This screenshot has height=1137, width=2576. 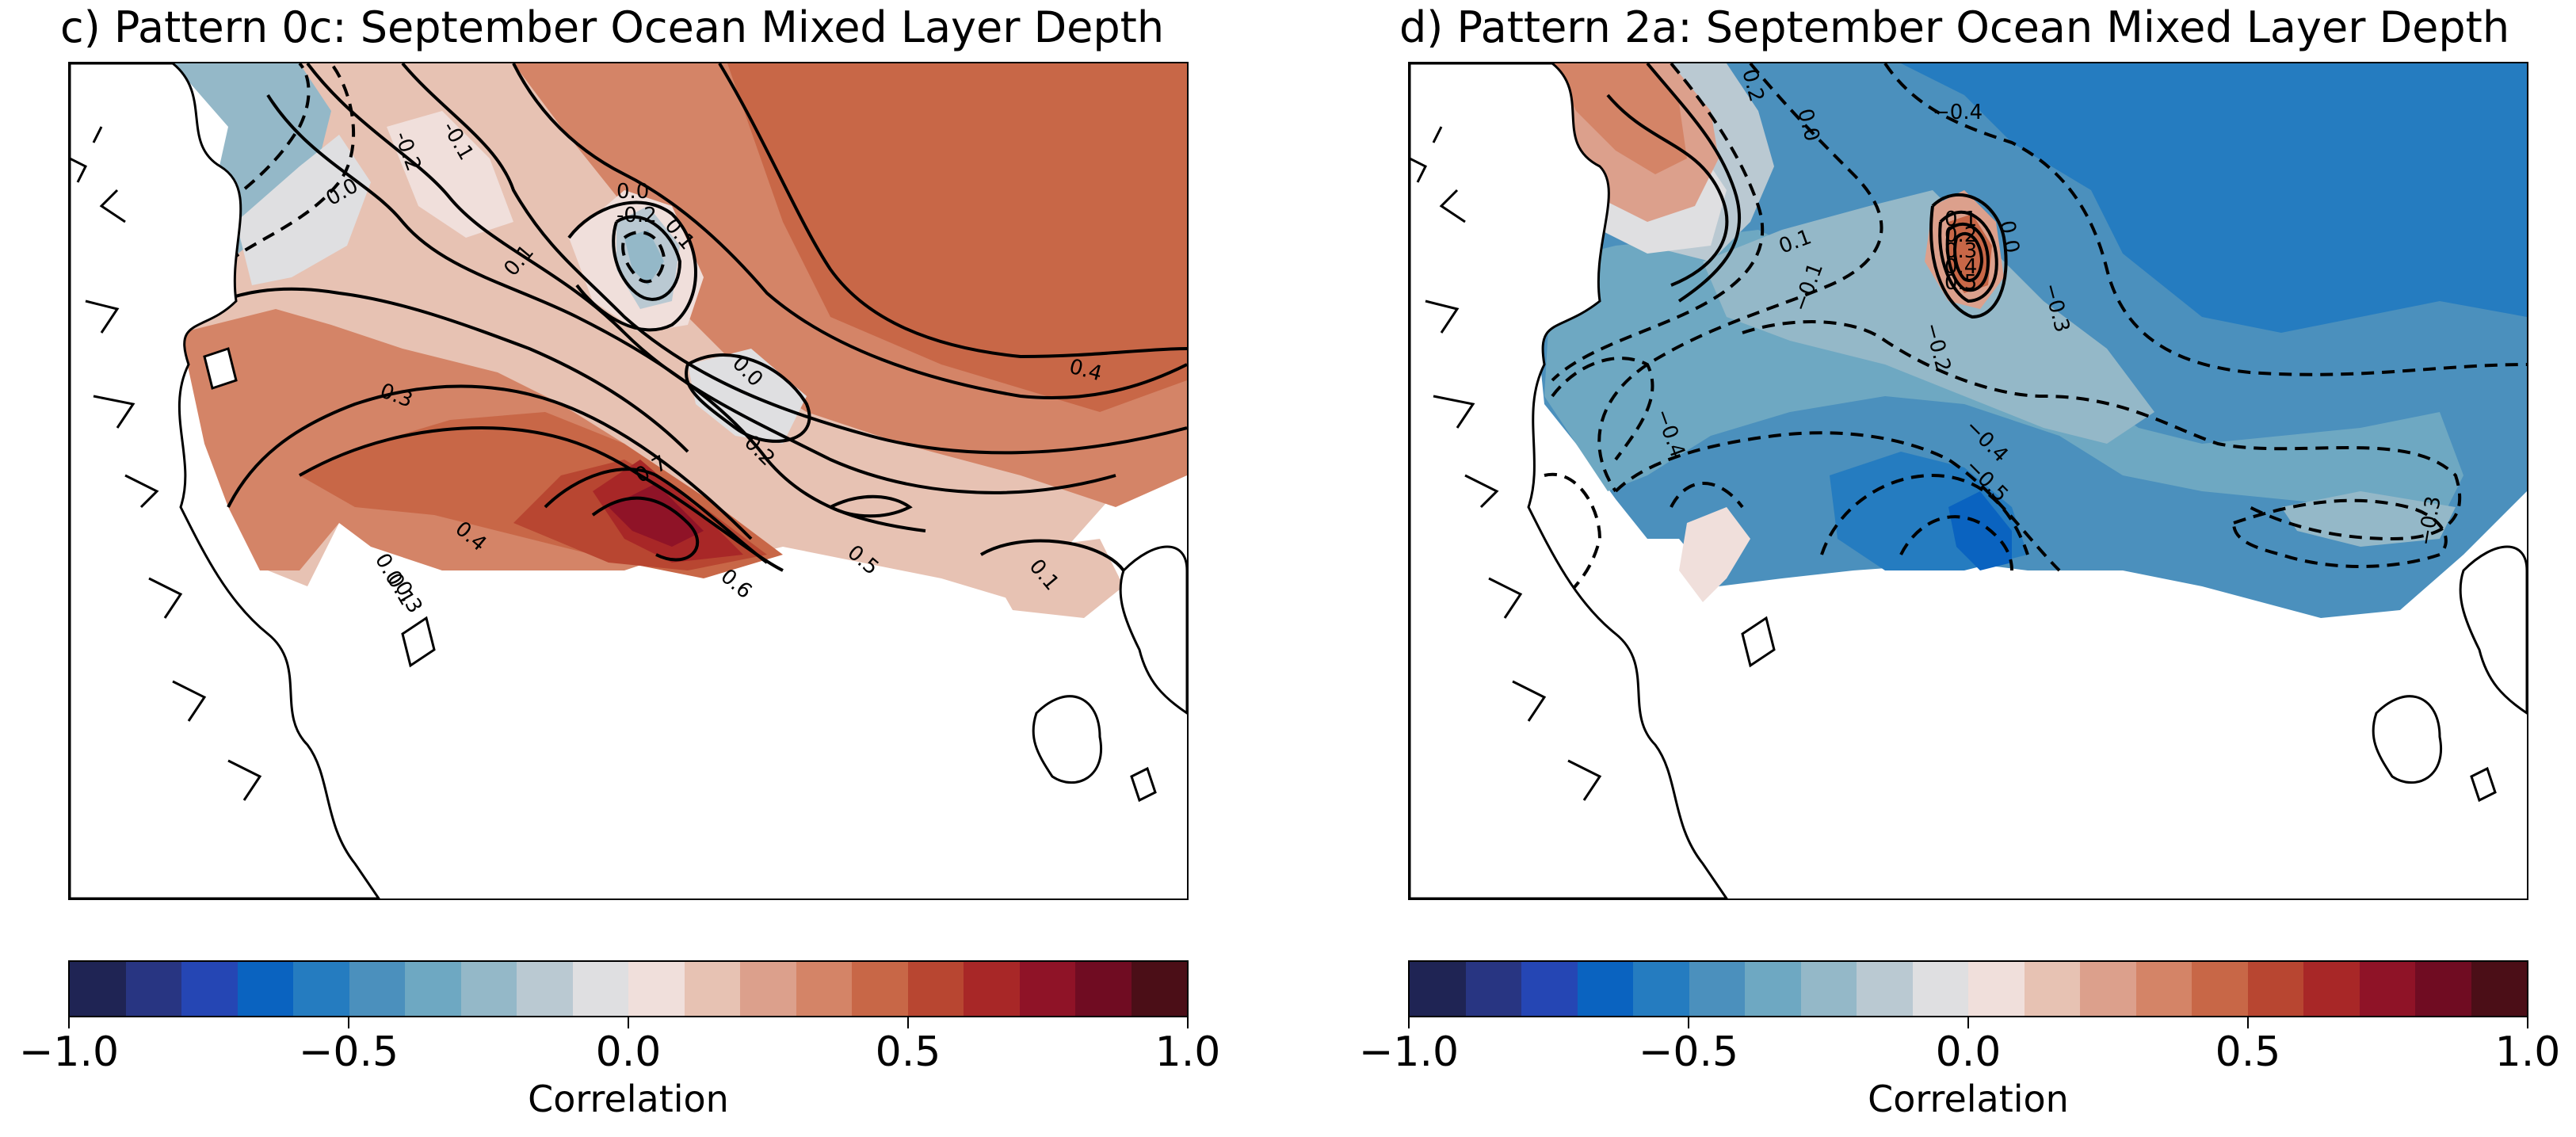 I want to click on contour-label: -0.2, so click(x=636, y=215).